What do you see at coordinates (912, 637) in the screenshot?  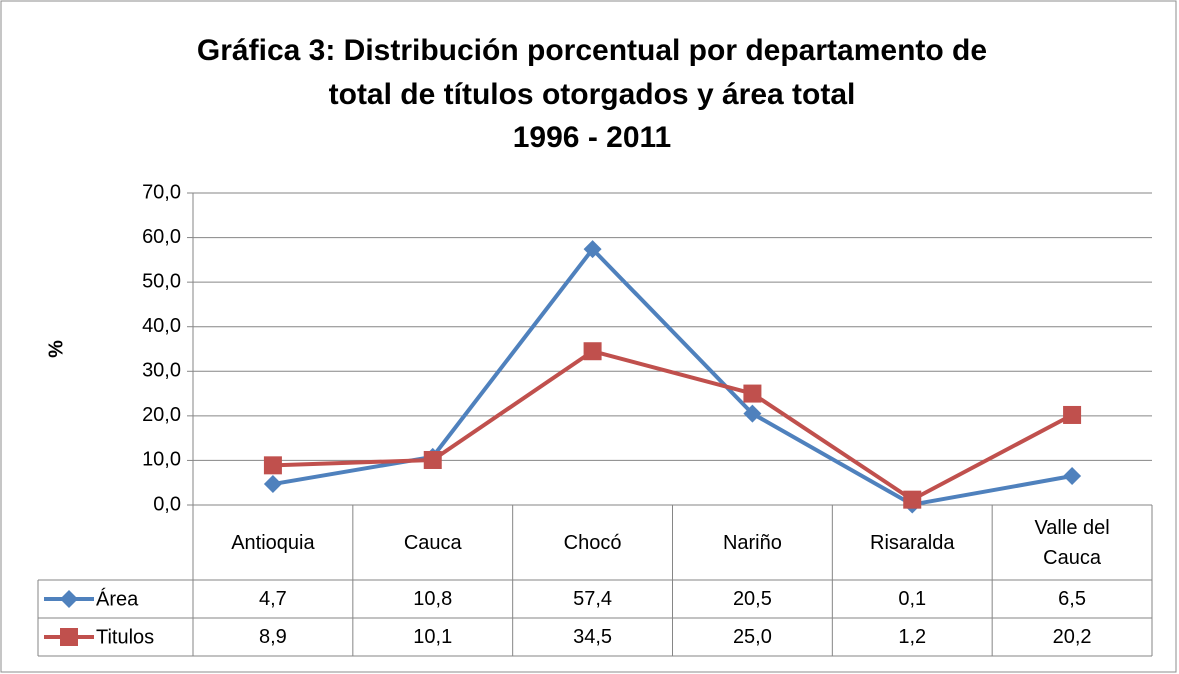 I see `table-value: 1,2` at bounding box center [912, 637].